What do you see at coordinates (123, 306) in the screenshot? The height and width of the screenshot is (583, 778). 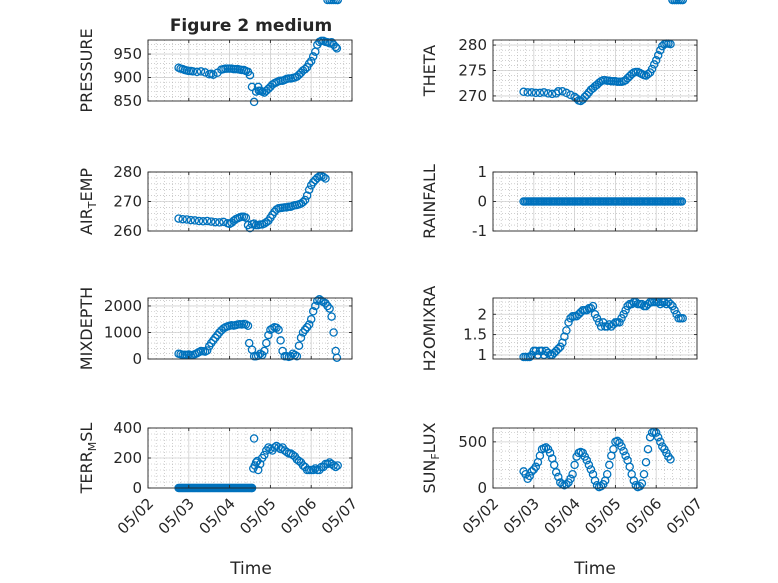 I see `y-tick-label: 2000` at bounding box center [123, 306].